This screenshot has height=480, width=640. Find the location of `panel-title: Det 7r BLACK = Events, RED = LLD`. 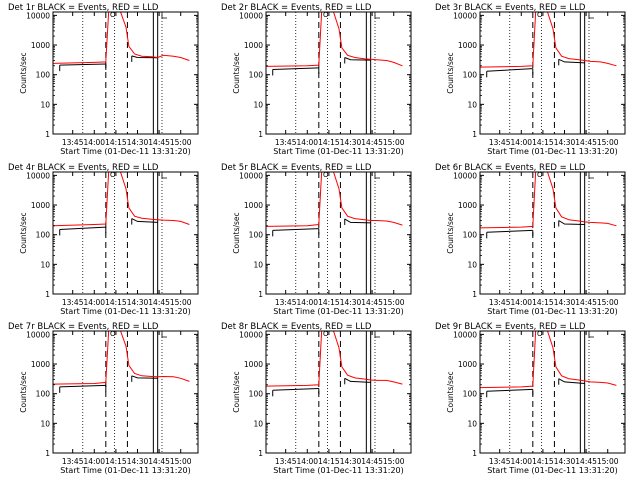

panel-title: Det 7r BLACK = Events, RED = LLD is located at coordinates (83, 327).